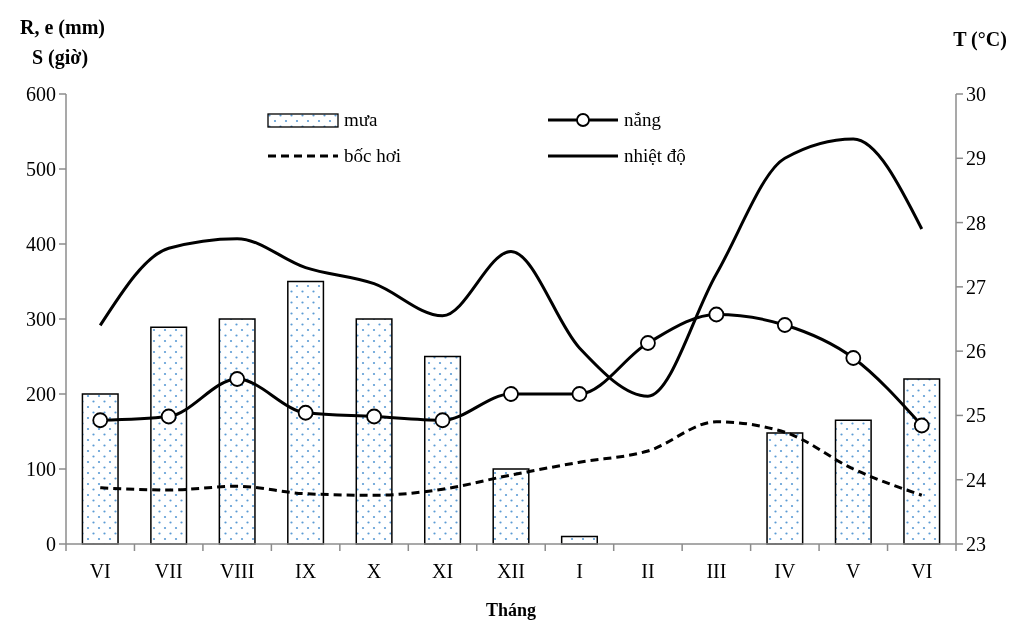 The height and width of the screenshot is (636, 1015). Describe the element at coordinates (976, 222) in the screenshot. I see `y2-tick-label: 28` at that location.